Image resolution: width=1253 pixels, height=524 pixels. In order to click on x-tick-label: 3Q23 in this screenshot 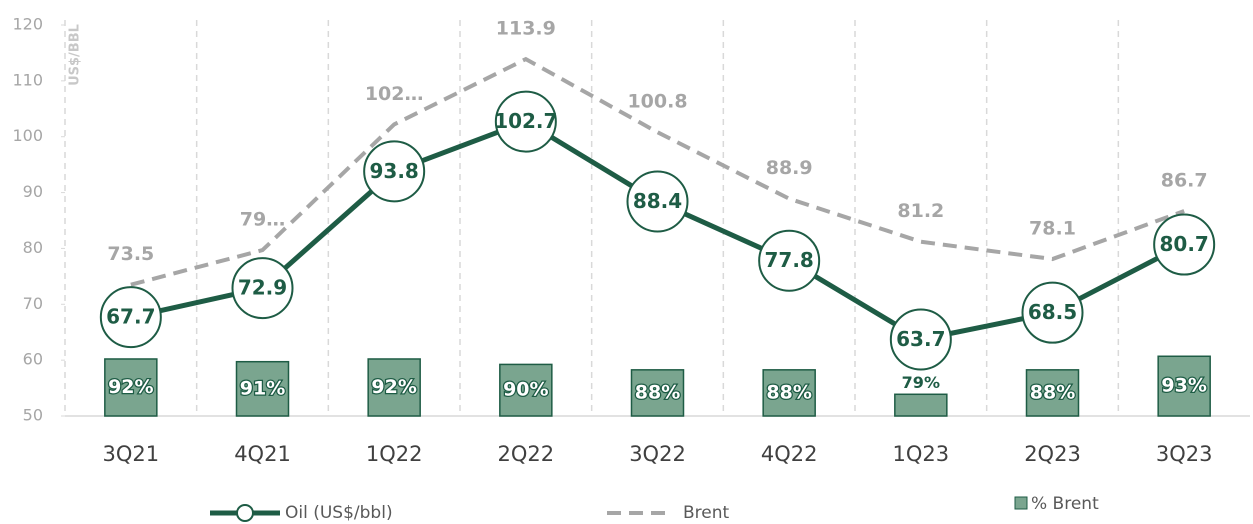, I will do `click(1184, 454)`.